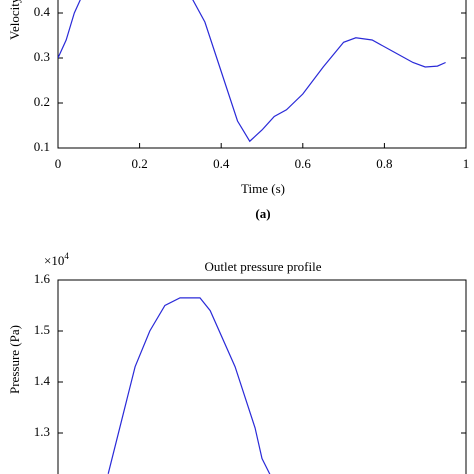 This screenshot has height=474, width=474. What do you see at coordinates (42, 278) in the screenshot?
I see `y-tick-label: 1.6` at bounding box center [42, 278].